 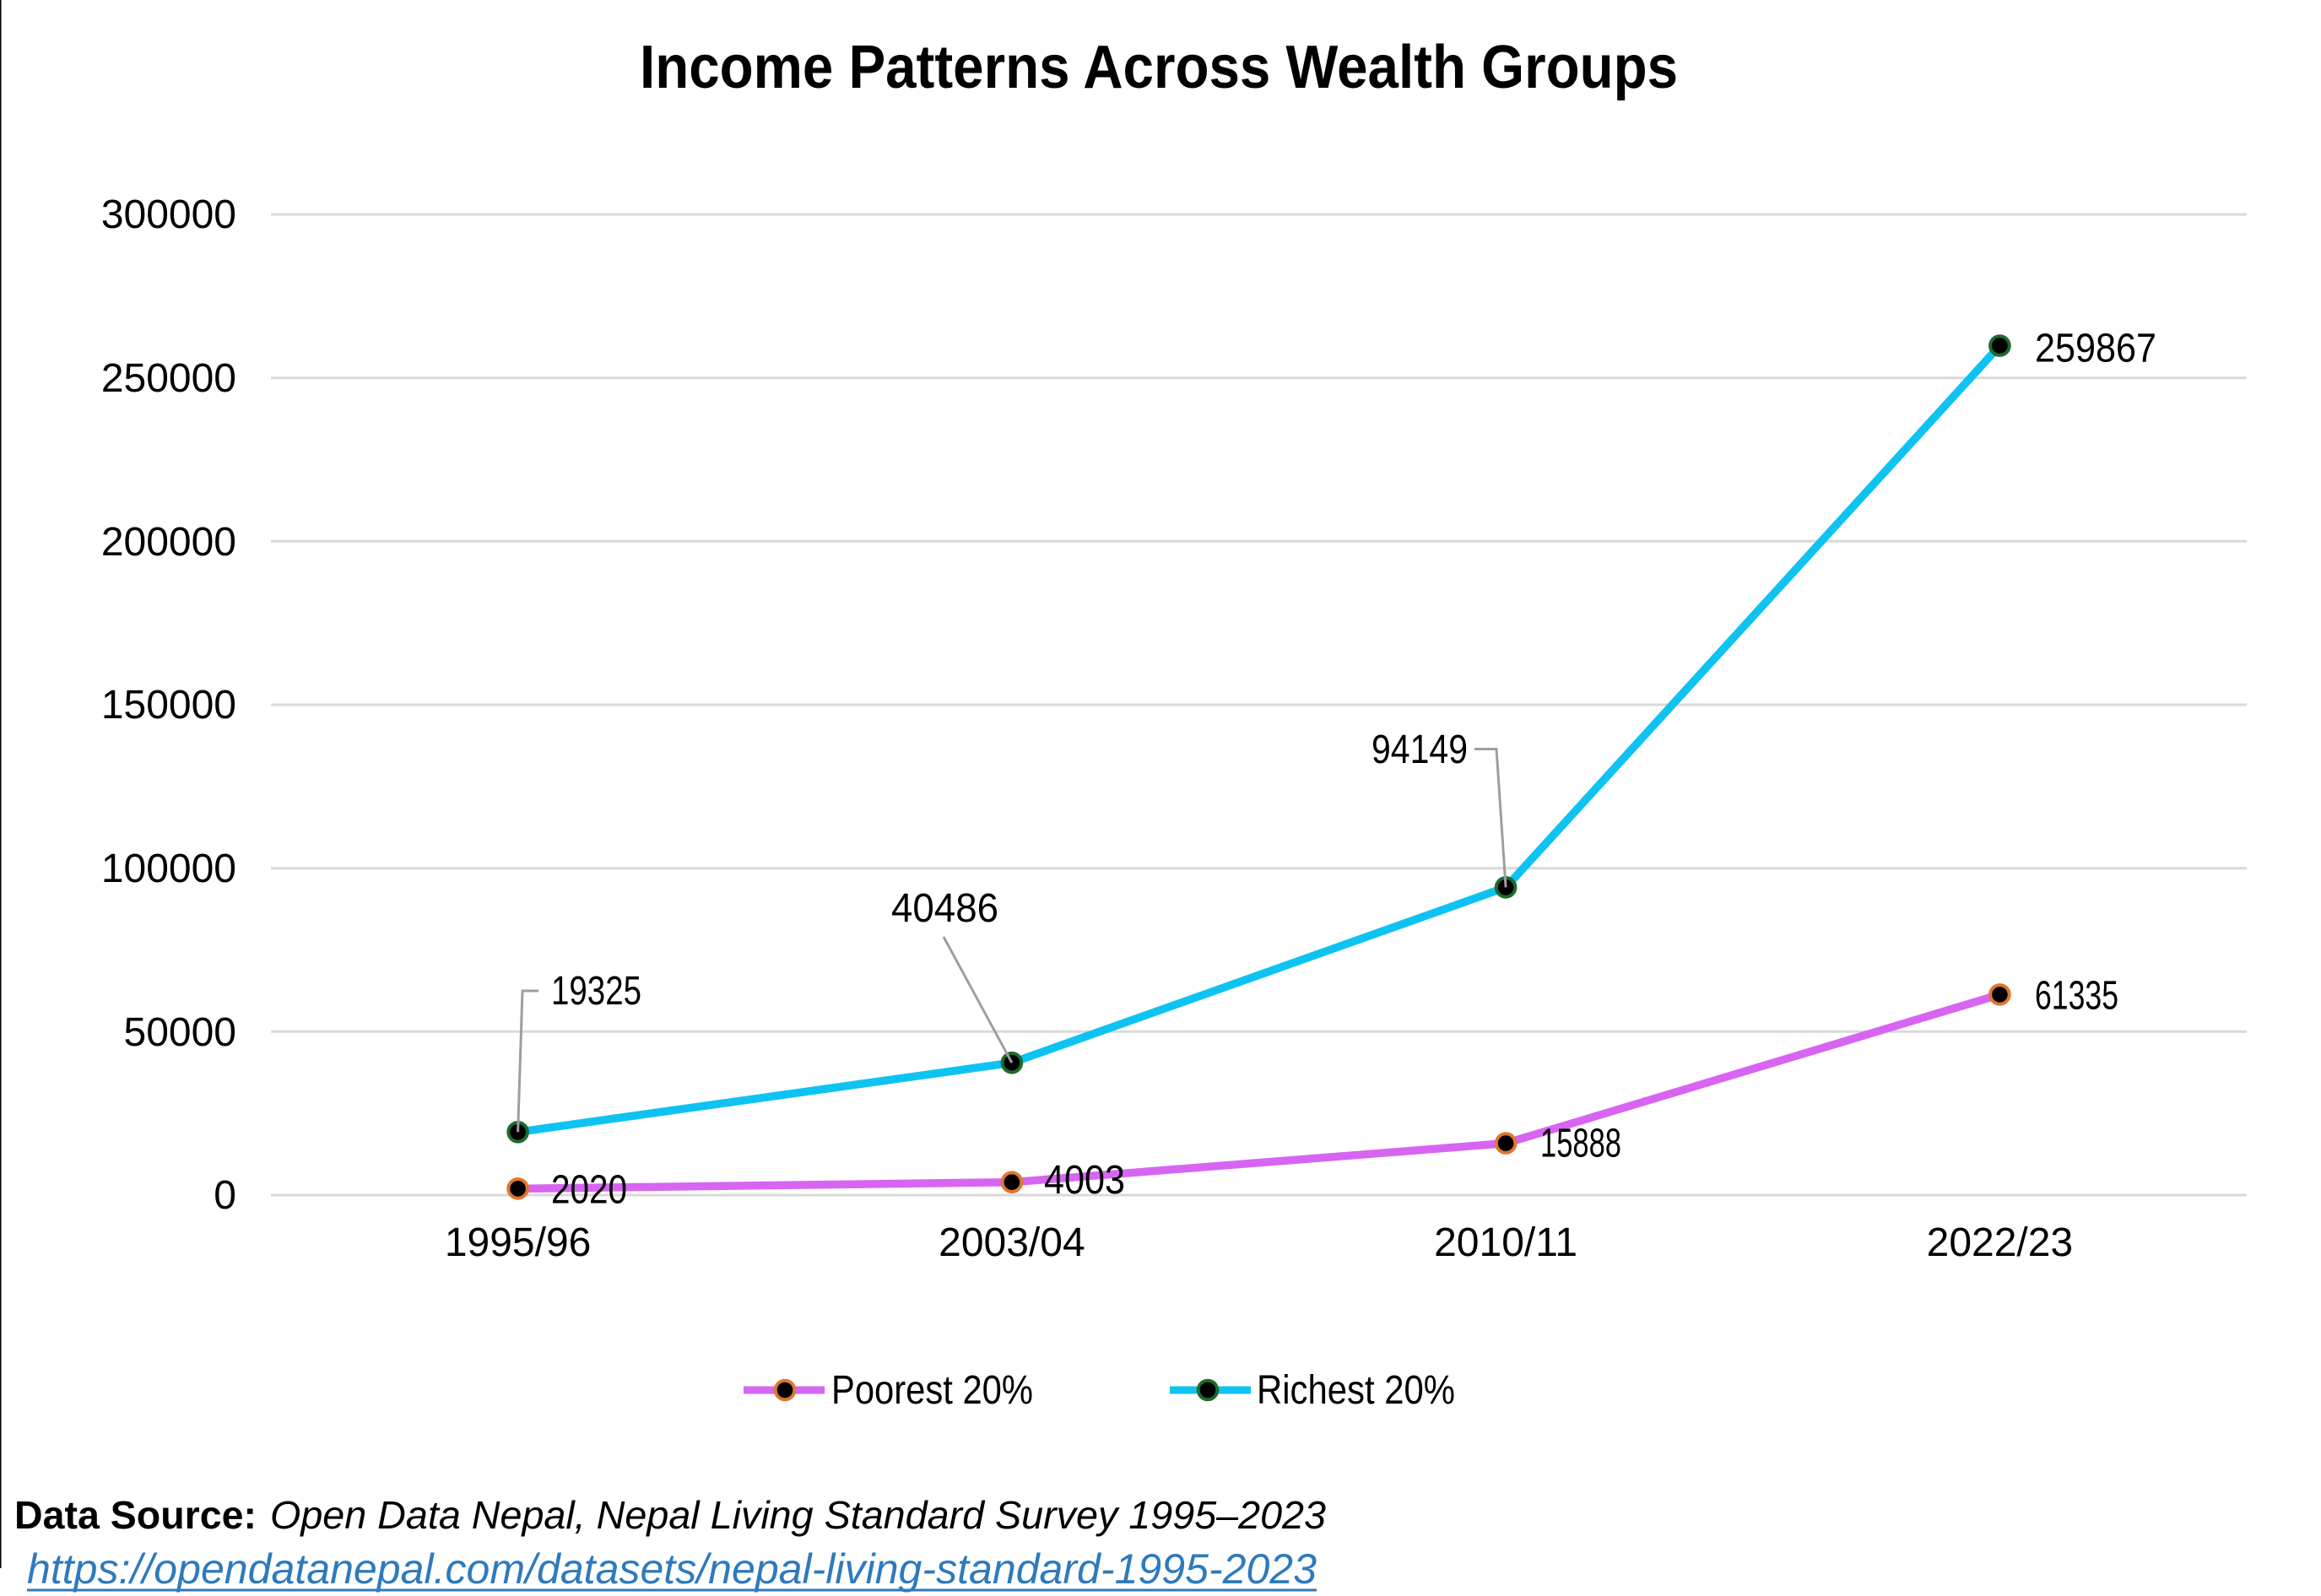 I want to click on svg-text: Poorest 20%, so click(x=932, y=1390).